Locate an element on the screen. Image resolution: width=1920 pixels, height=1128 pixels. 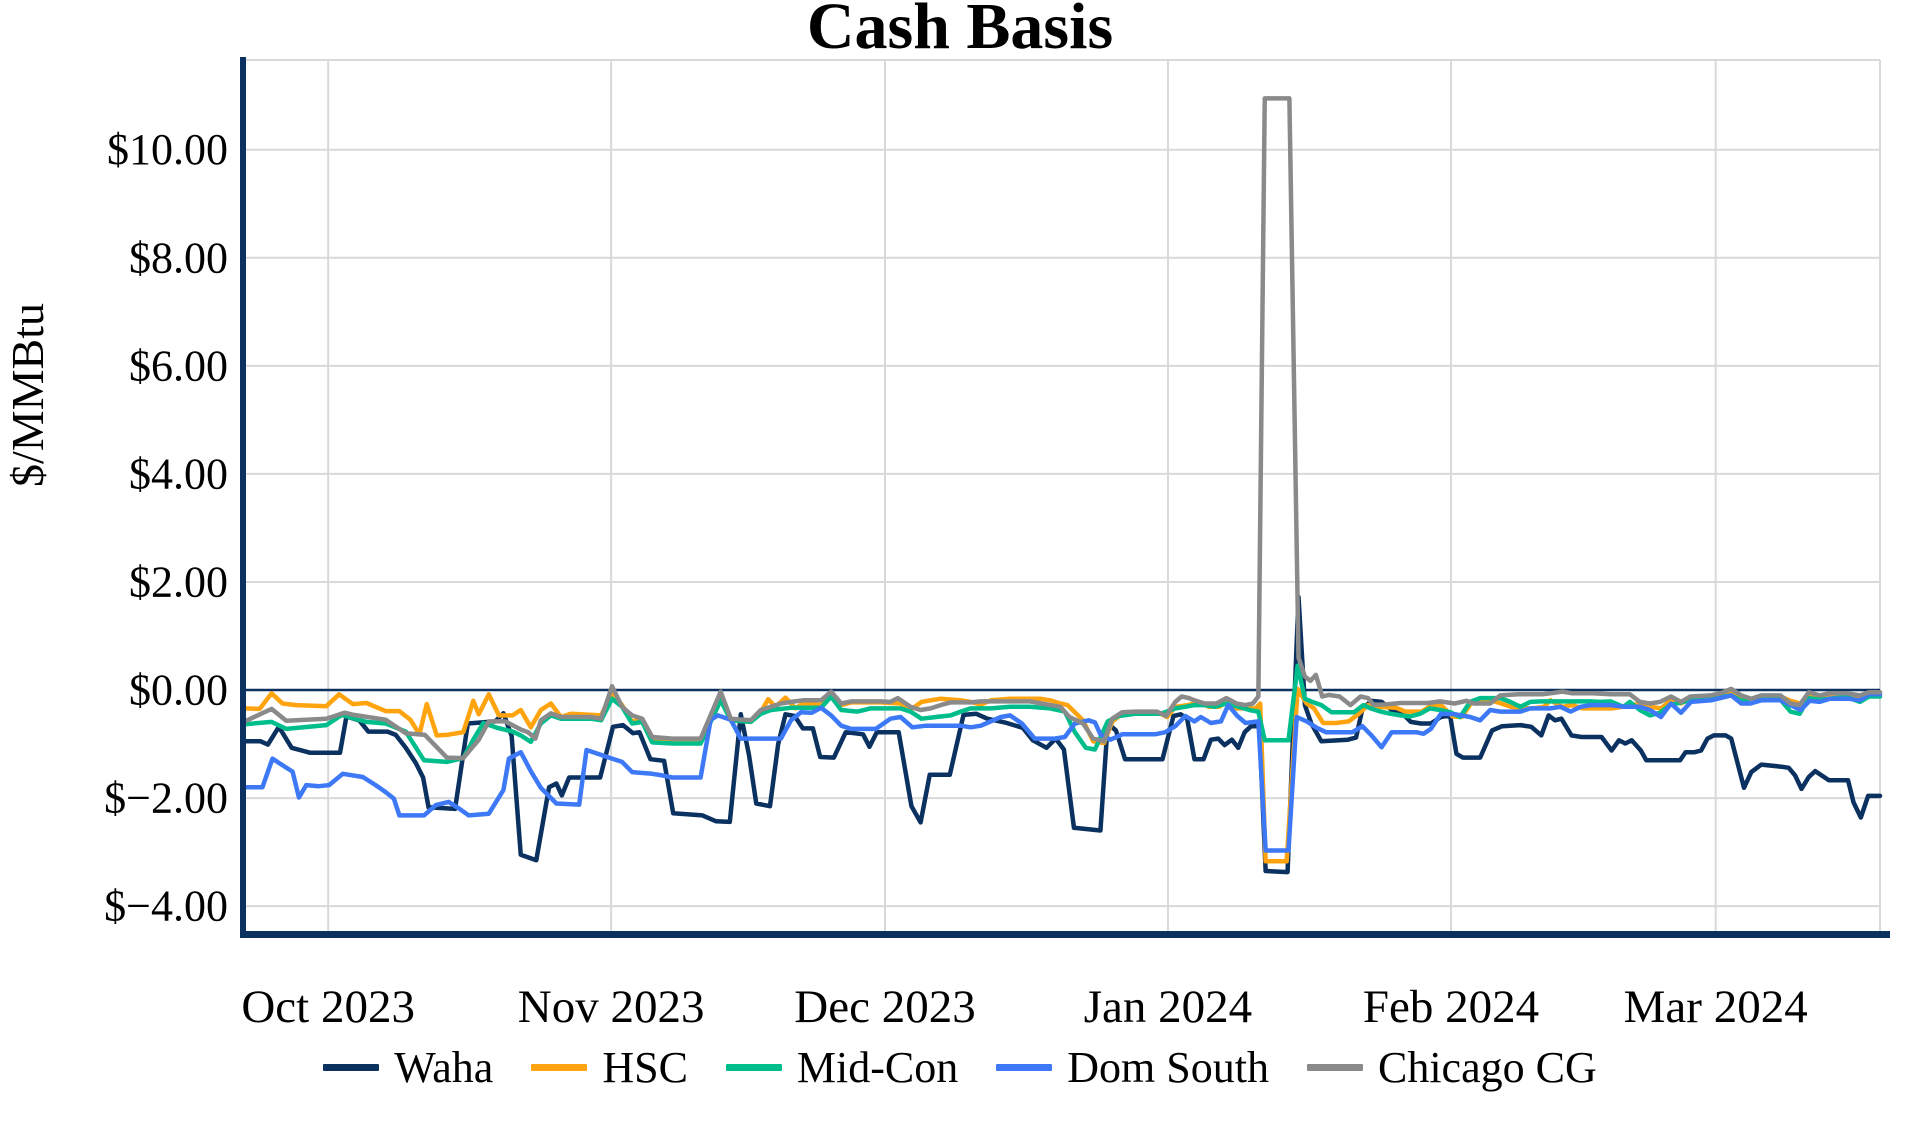
legend-item-chicago-cg: Chicago CG is located at coordinates (1451, 1067).